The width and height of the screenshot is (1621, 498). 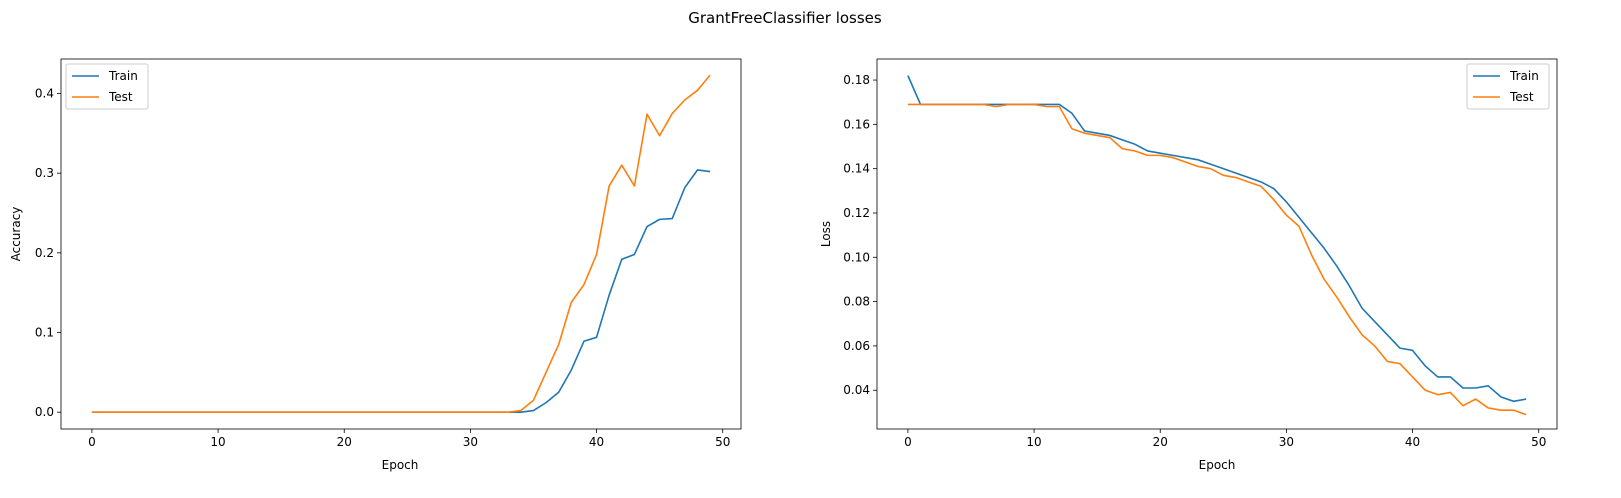 I want to click on accuracy-x-tick-label: 10, so click(x=217, y=442).